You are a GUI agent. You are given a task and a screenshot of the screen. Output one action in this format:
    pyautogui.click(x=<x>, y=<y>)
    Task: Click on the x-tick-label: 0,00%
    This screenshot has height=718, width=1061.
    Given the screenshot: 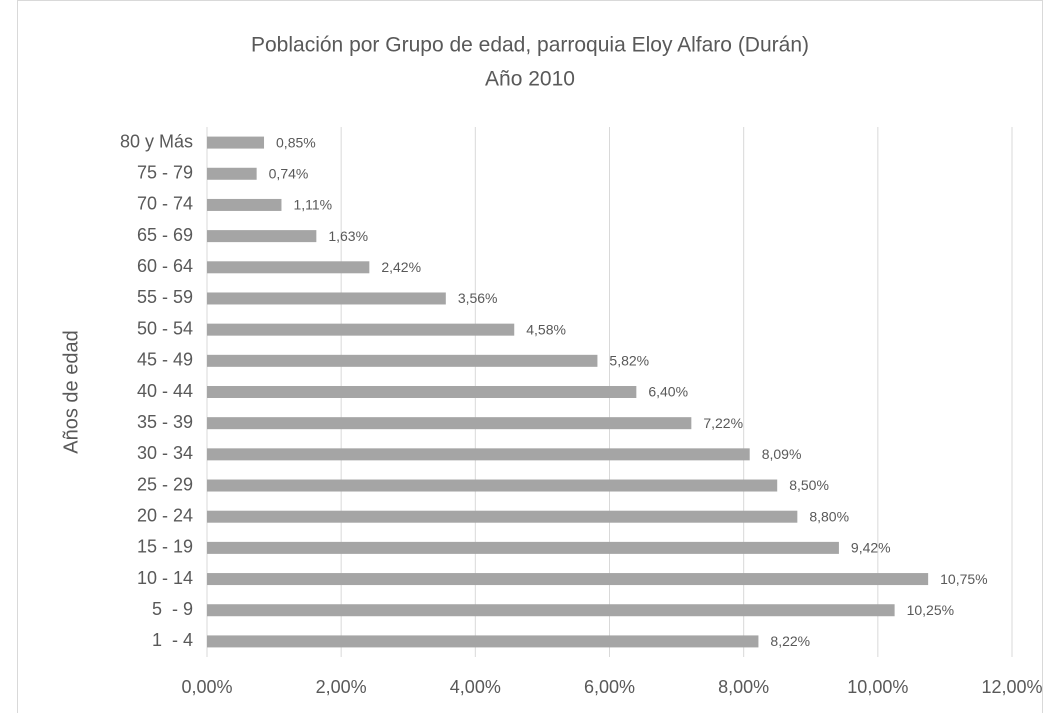 What is the action you would take?
    pyautogui.click(x=206, y=687)
    